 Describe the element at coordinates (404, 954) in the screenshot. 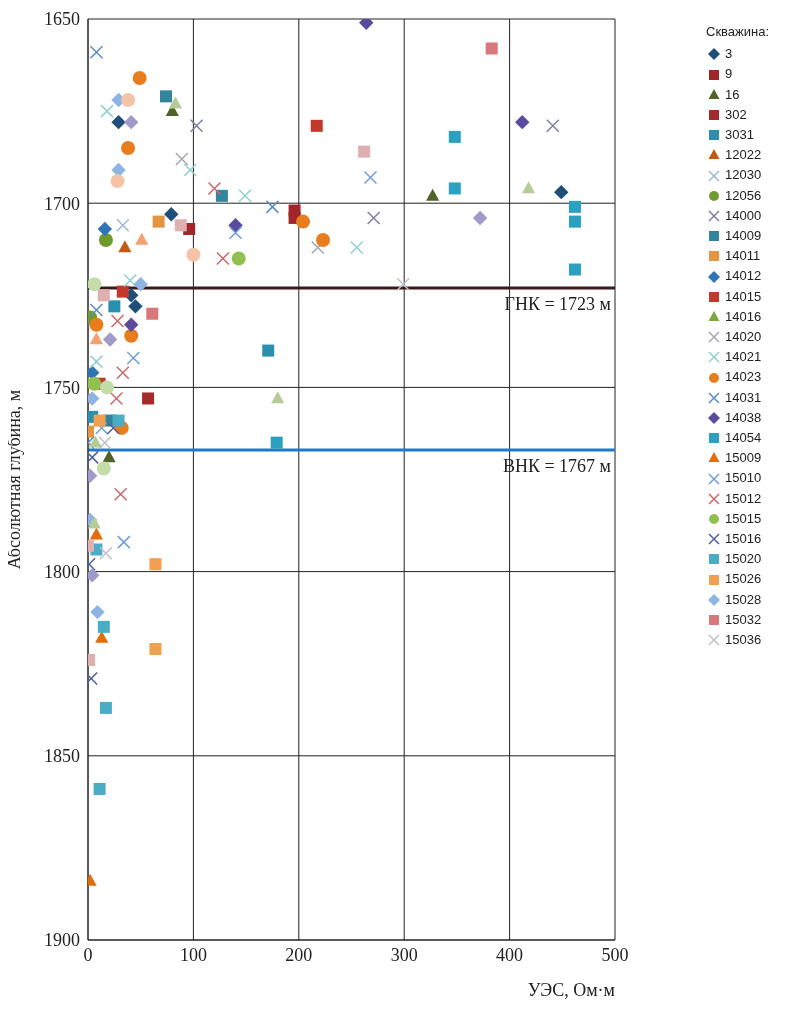

I see `x-tick-label: 300` at that location.